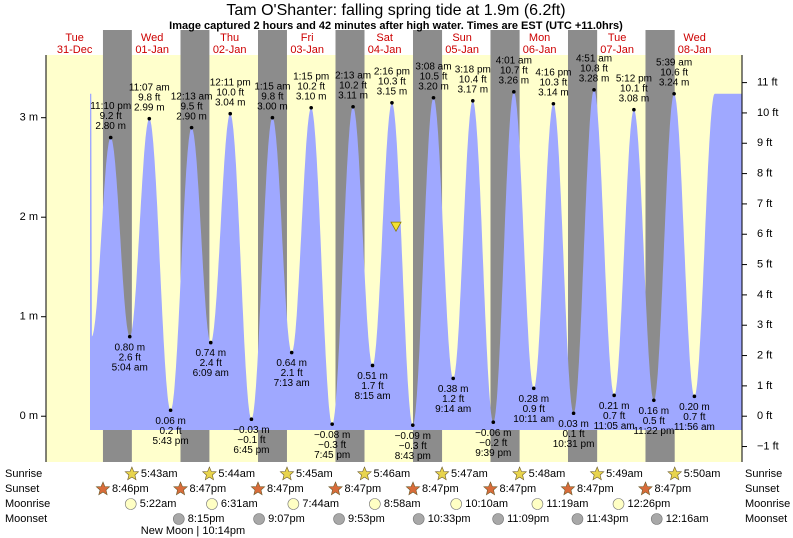 This screenshot has height=538, width=793. I want to click on day-name: Sun, so click(462, 38).